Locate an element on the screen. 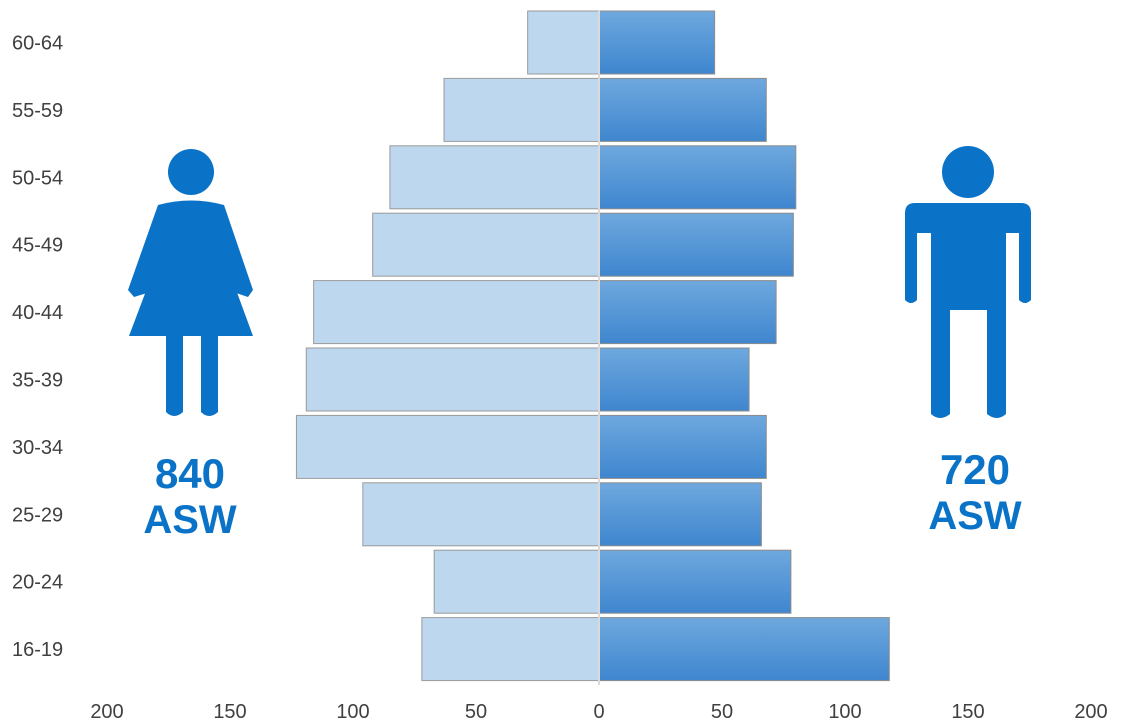 This screenshot has width=1126, height=727. y-tick-label: 35-39 is located at coordinates (37, 381).